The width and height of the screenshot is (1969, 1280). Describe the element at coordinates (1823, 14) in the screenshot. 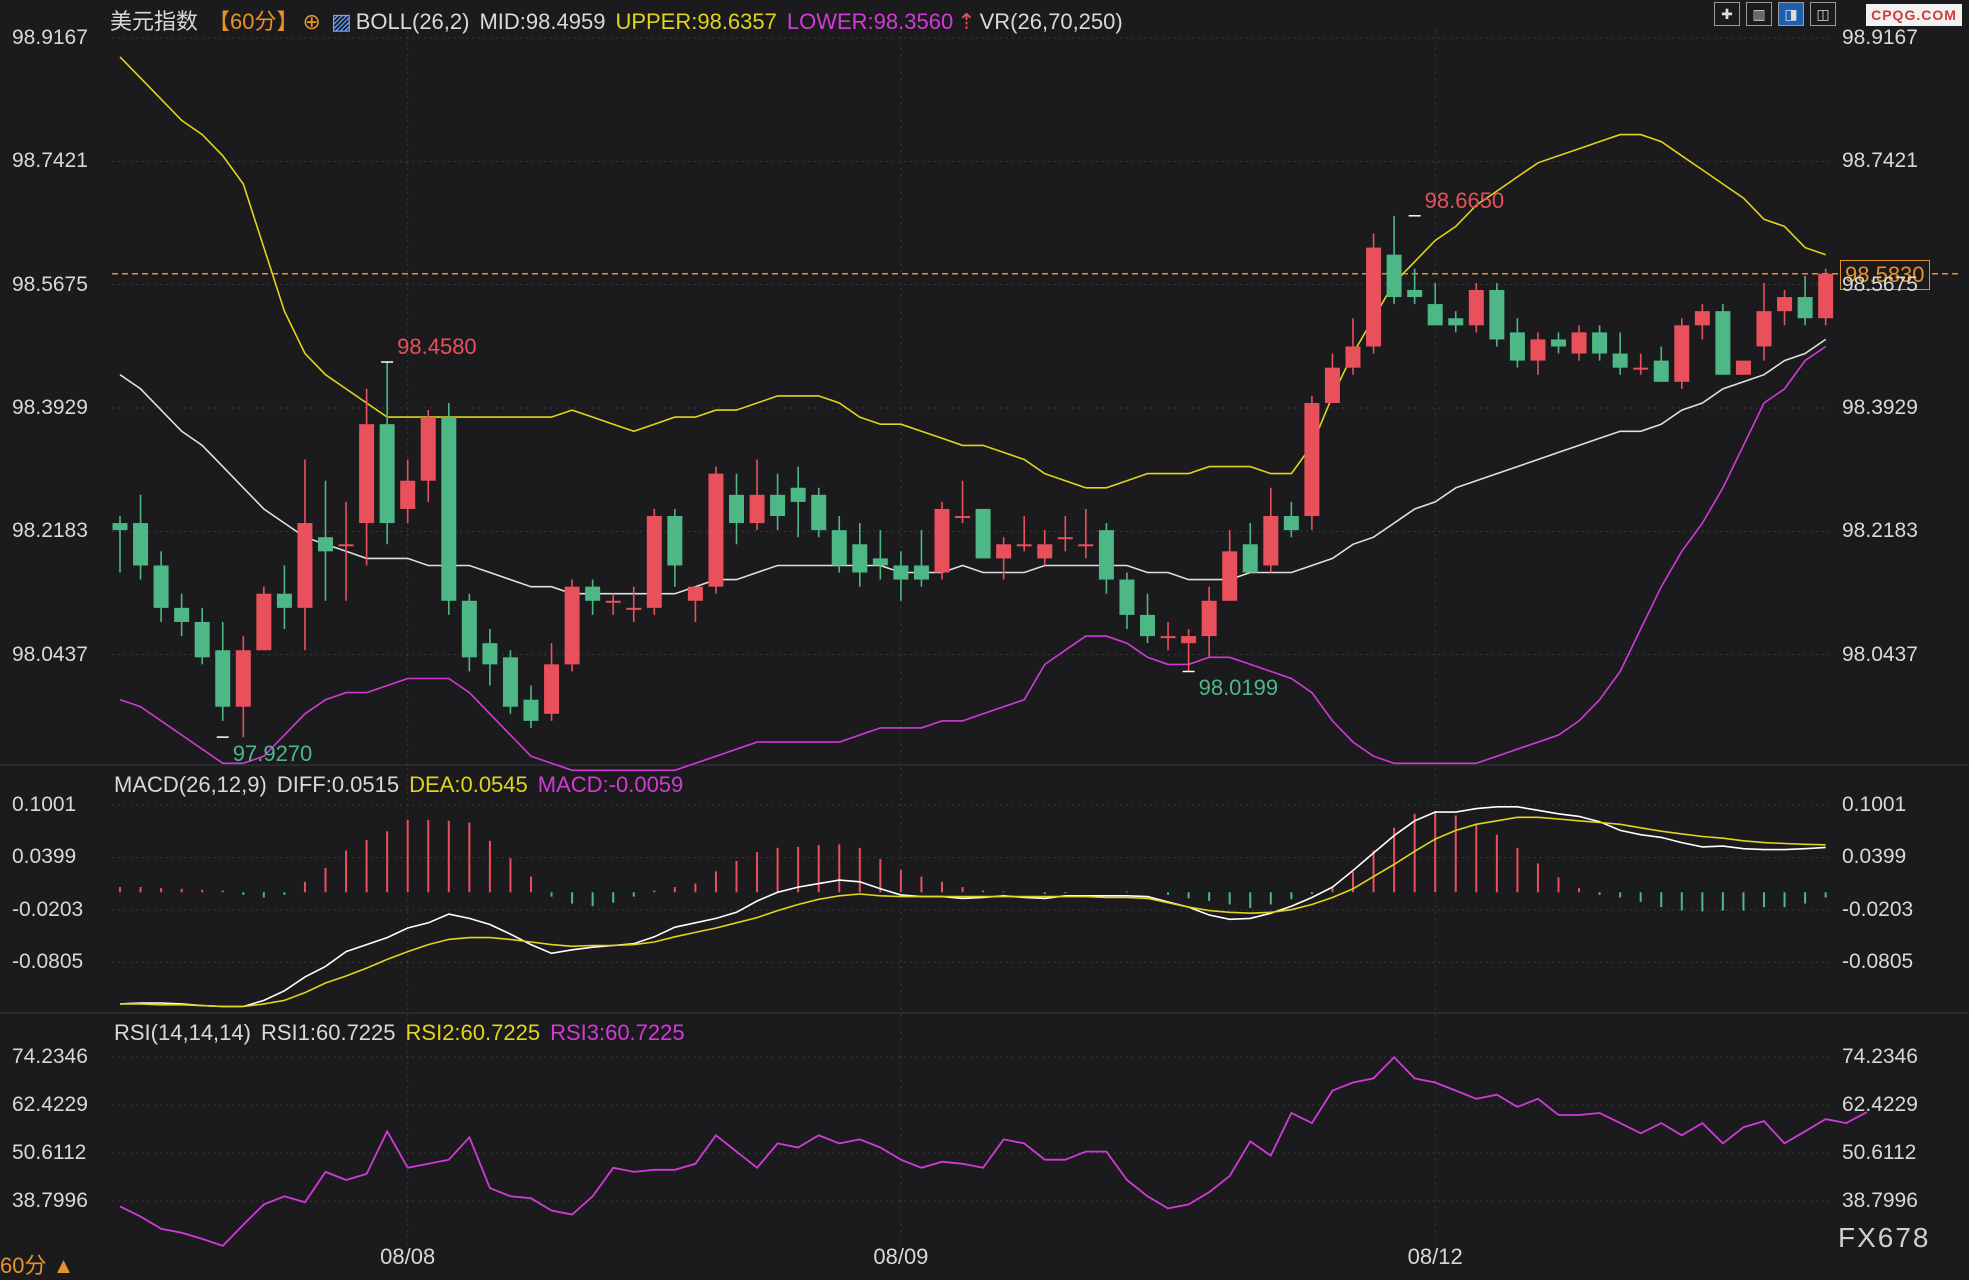

I see `expand-icon: ◫` at that location.